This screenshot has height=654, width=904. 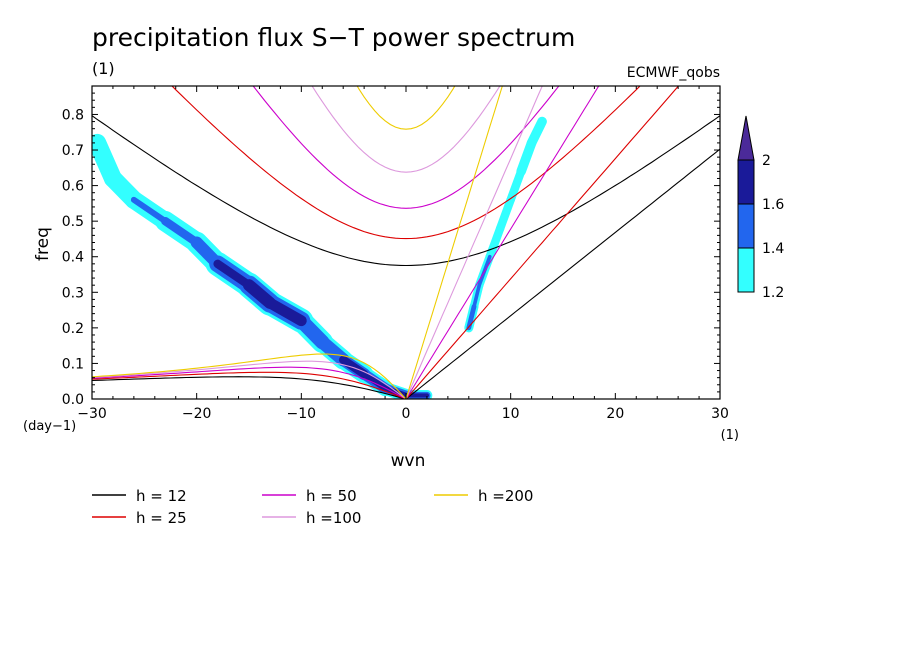 What do you see at coordinates (746, 138) in the screenshot?
I see `colorbar-arrow` at bounding box center [746, 138].